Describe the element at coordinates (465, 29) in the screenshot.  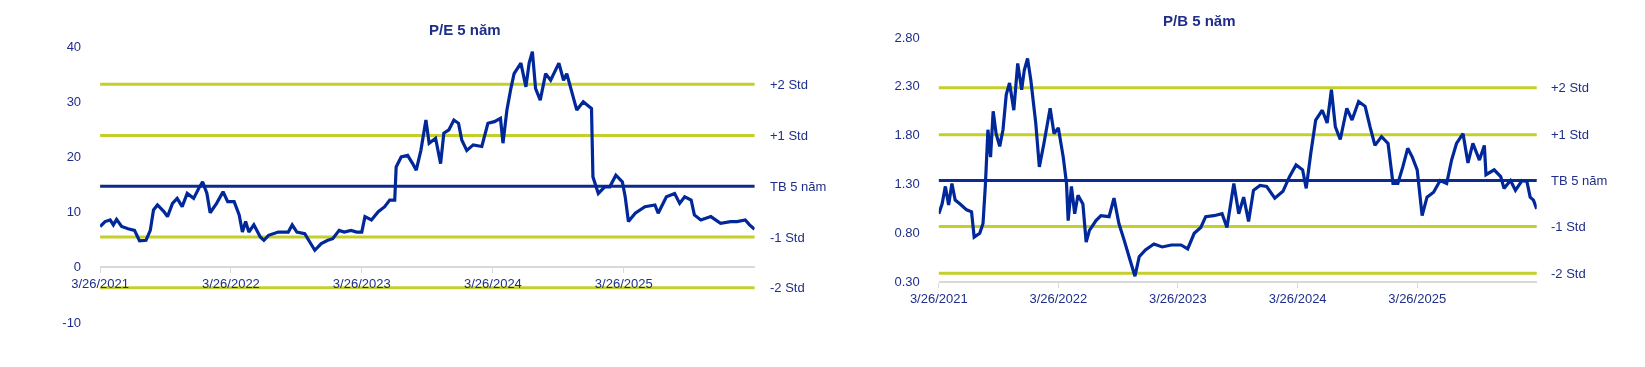
I see `chart-title: P/E 5 năm` at that location.